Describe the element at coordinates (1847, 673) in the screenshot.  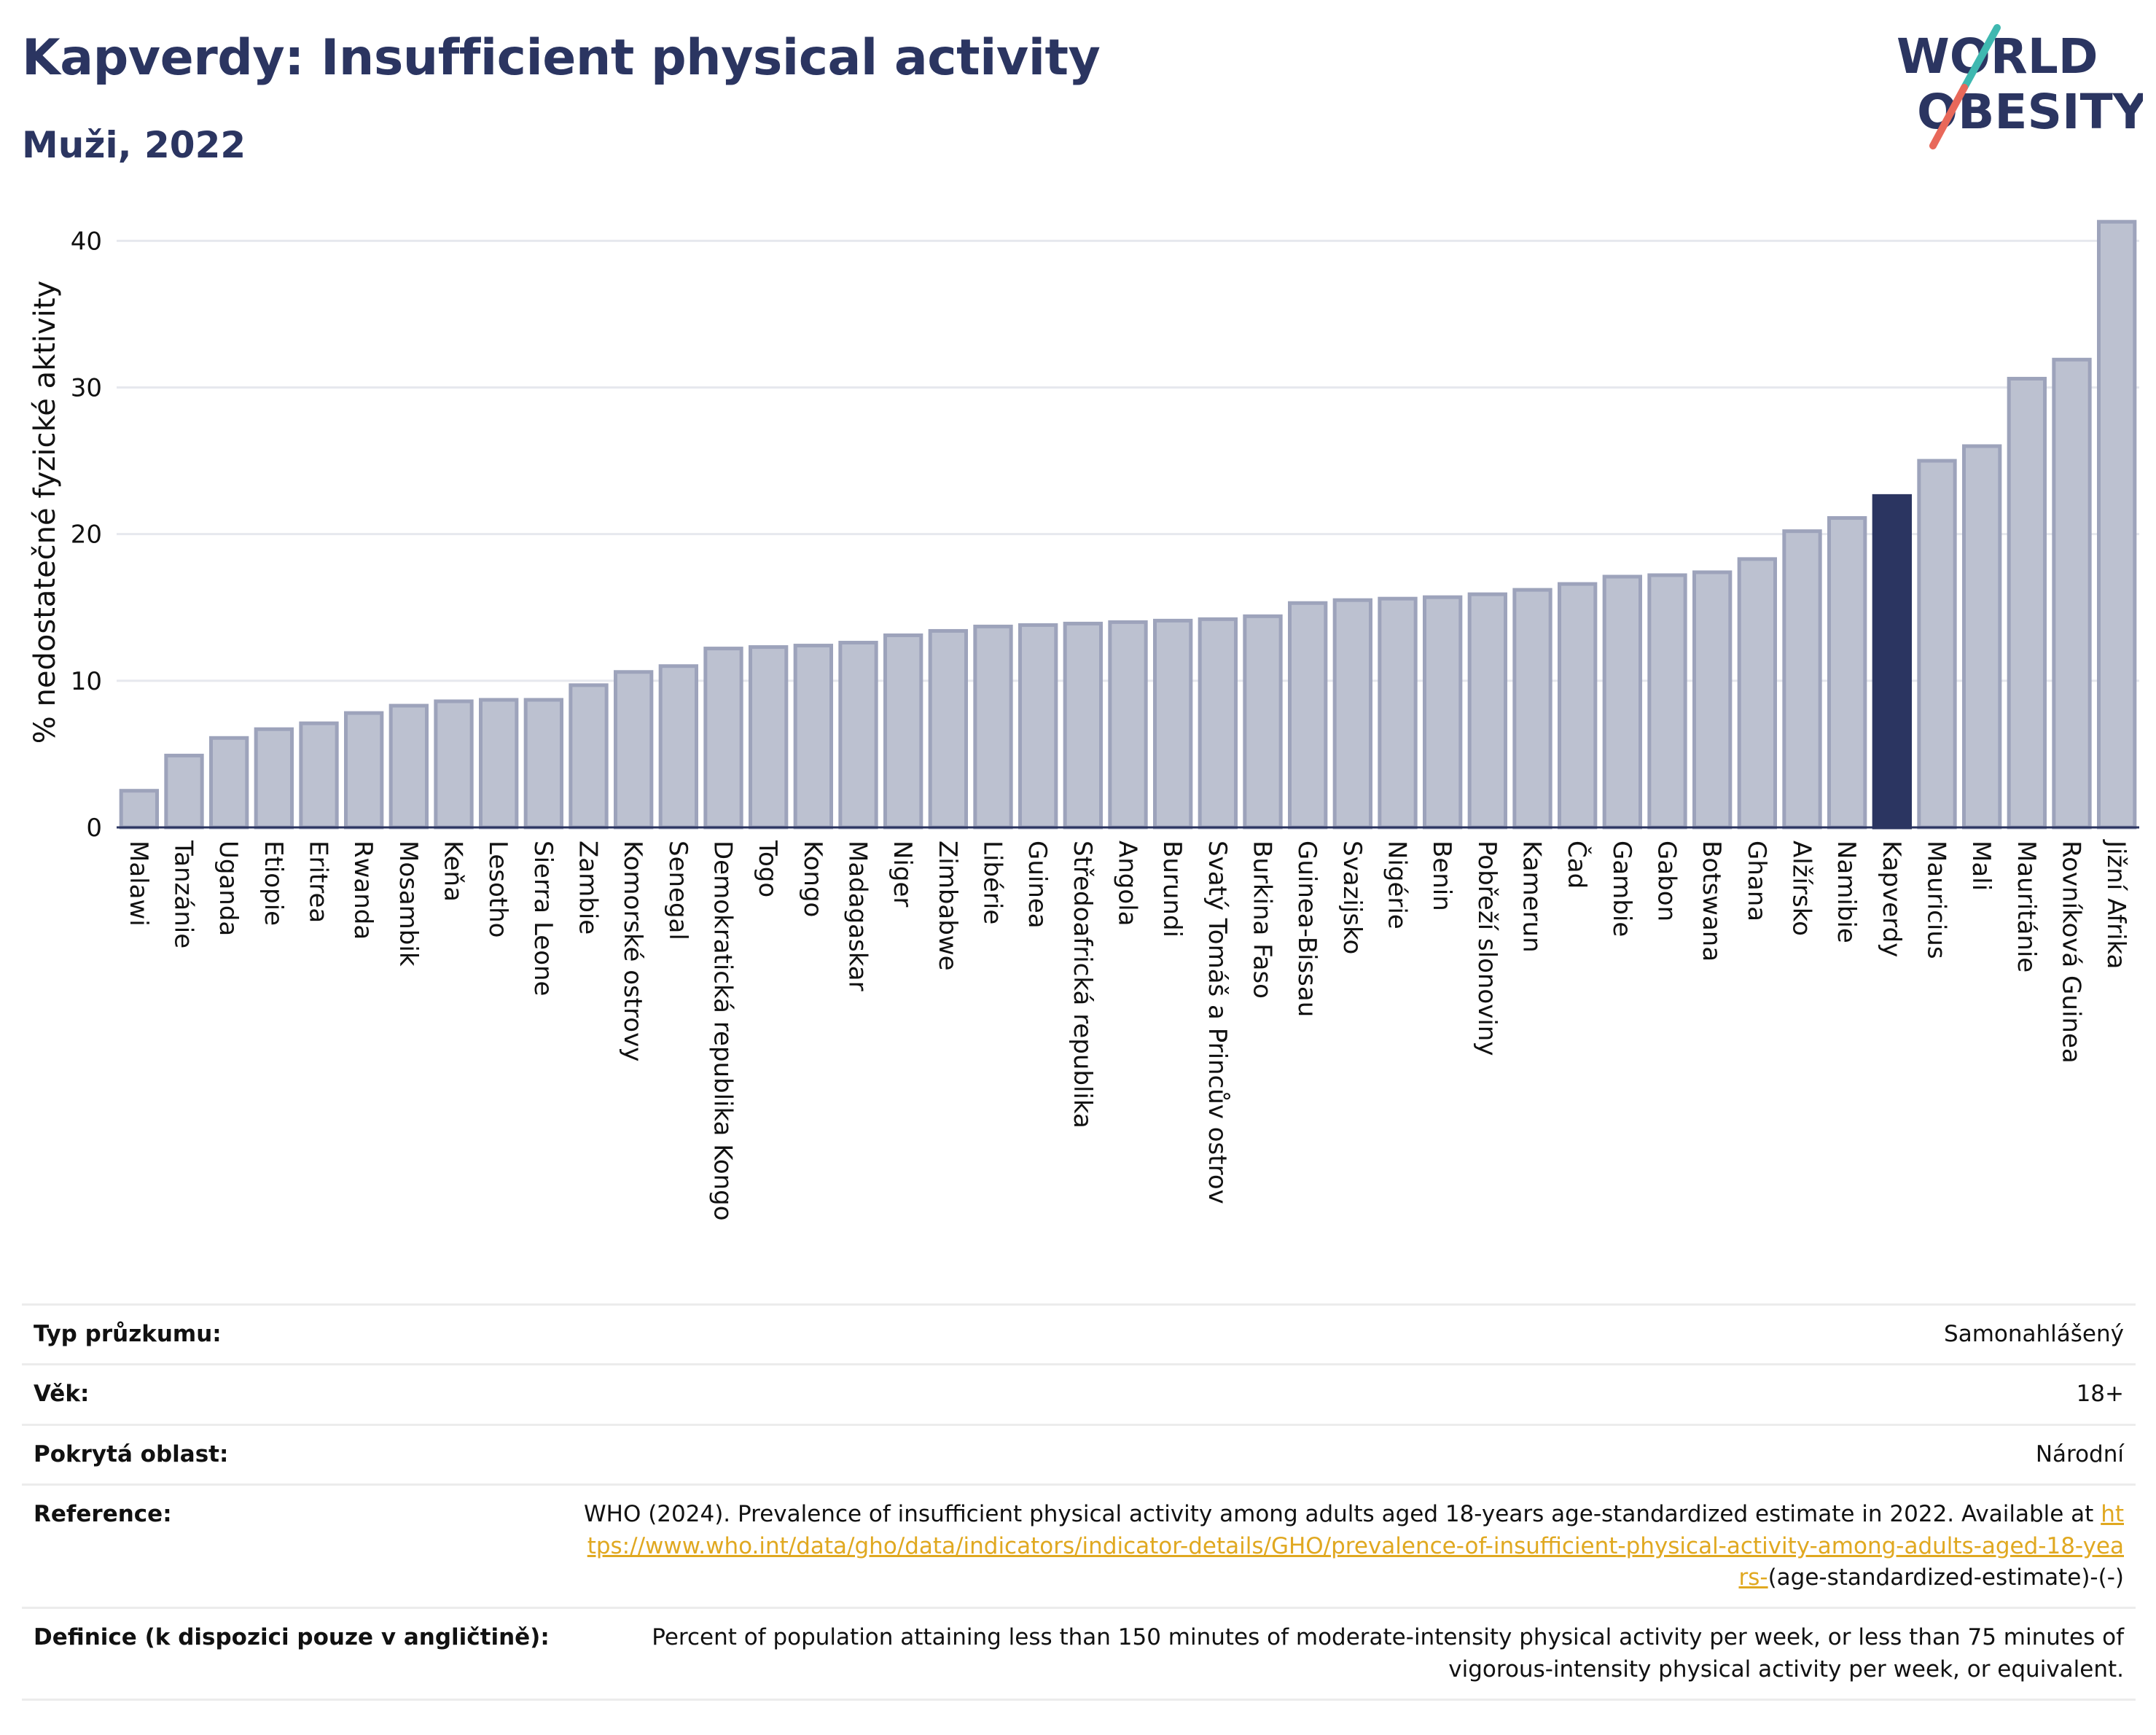
I see `bar-namibie` at that location.